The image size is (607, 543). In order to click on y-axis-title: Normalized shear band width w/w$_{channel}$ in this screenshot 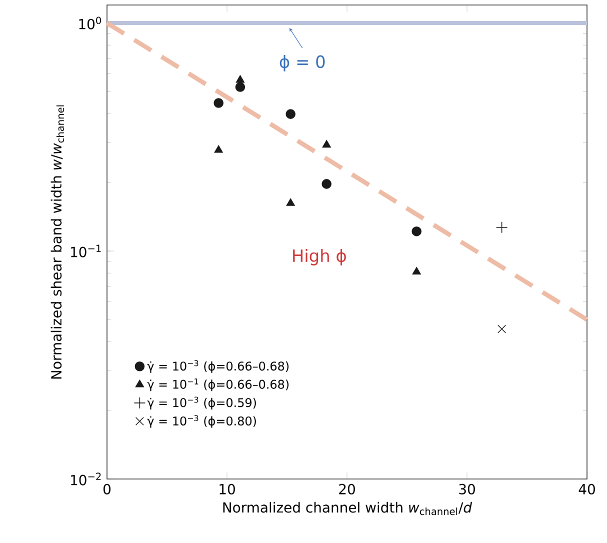, I will do `click(57, 242)`.